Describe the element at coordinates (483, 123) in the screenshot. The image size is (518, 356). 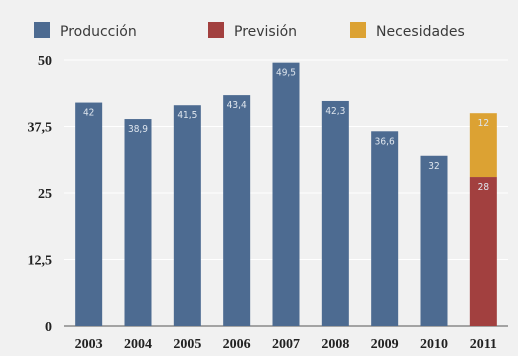
I see `bar-label-2011-2: 12` at that location.